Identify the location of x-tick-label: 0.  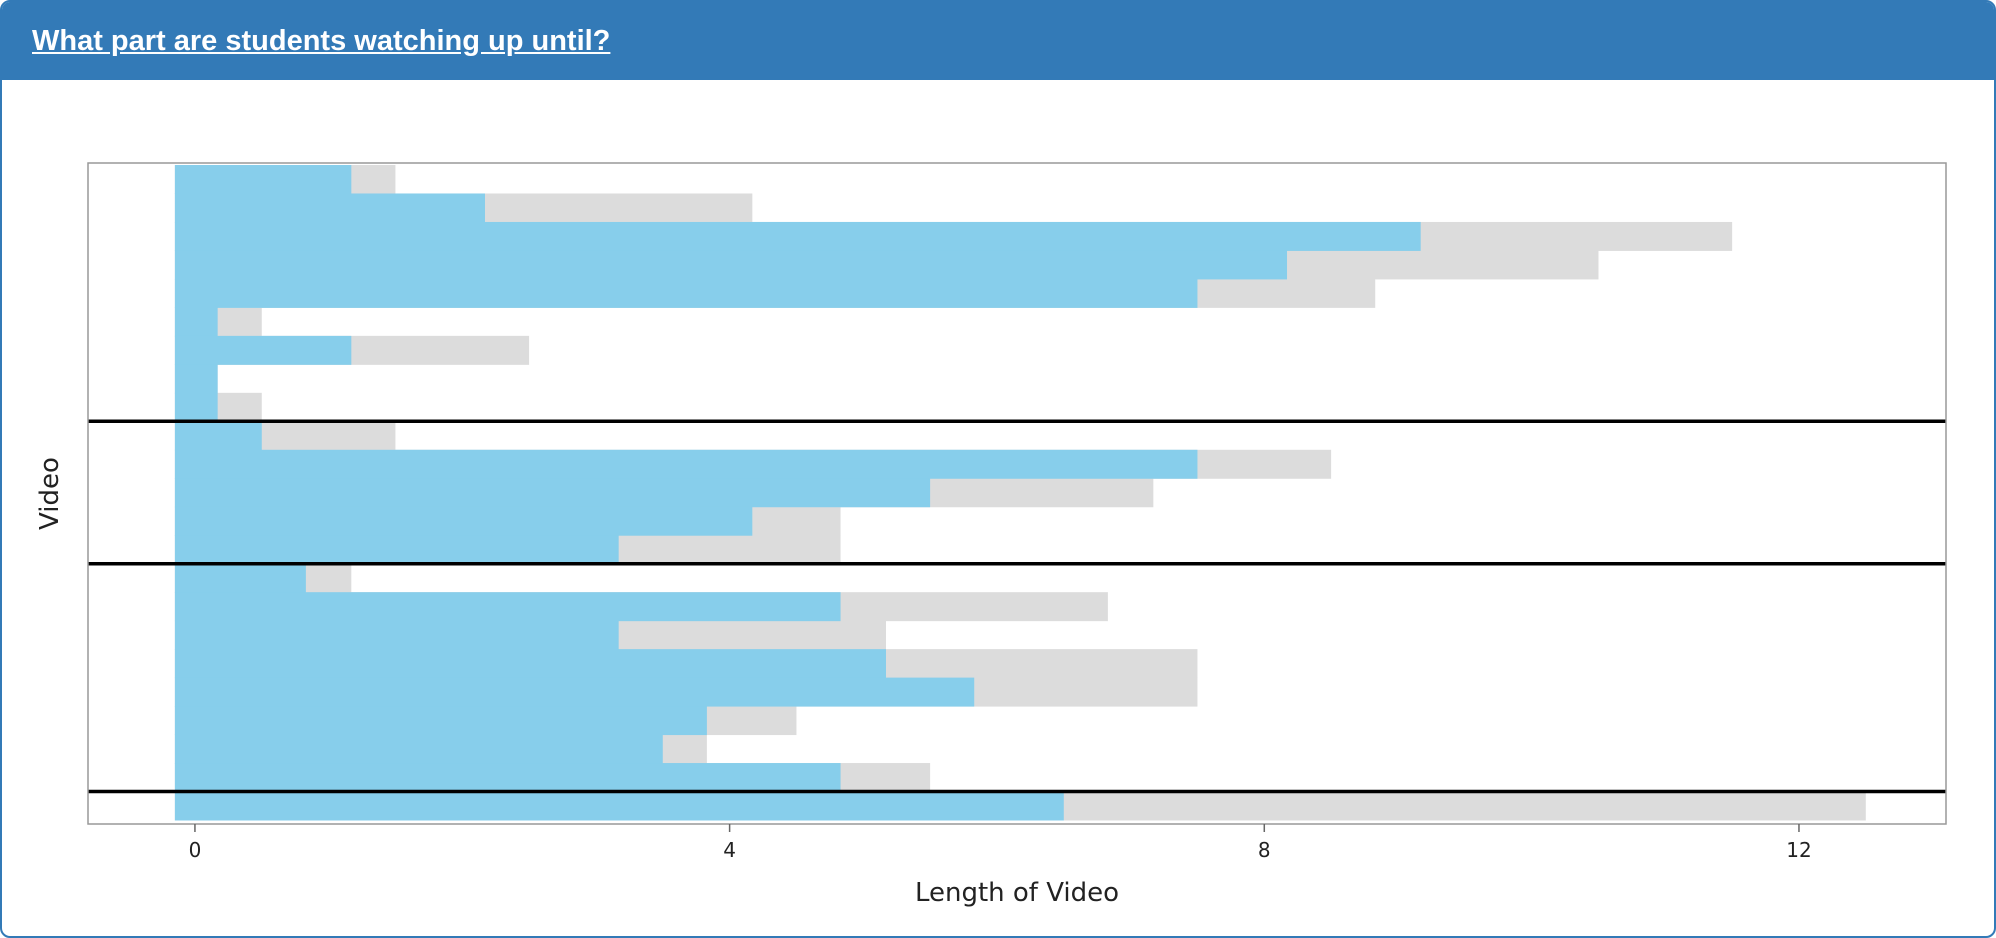
(195, 850).